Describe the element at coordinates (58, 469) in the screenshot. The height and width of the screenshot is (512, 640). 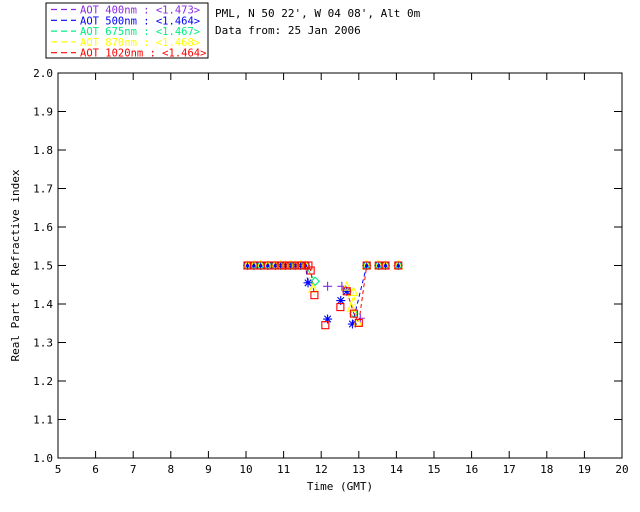
I see `x-tick-label: 5` at that location.